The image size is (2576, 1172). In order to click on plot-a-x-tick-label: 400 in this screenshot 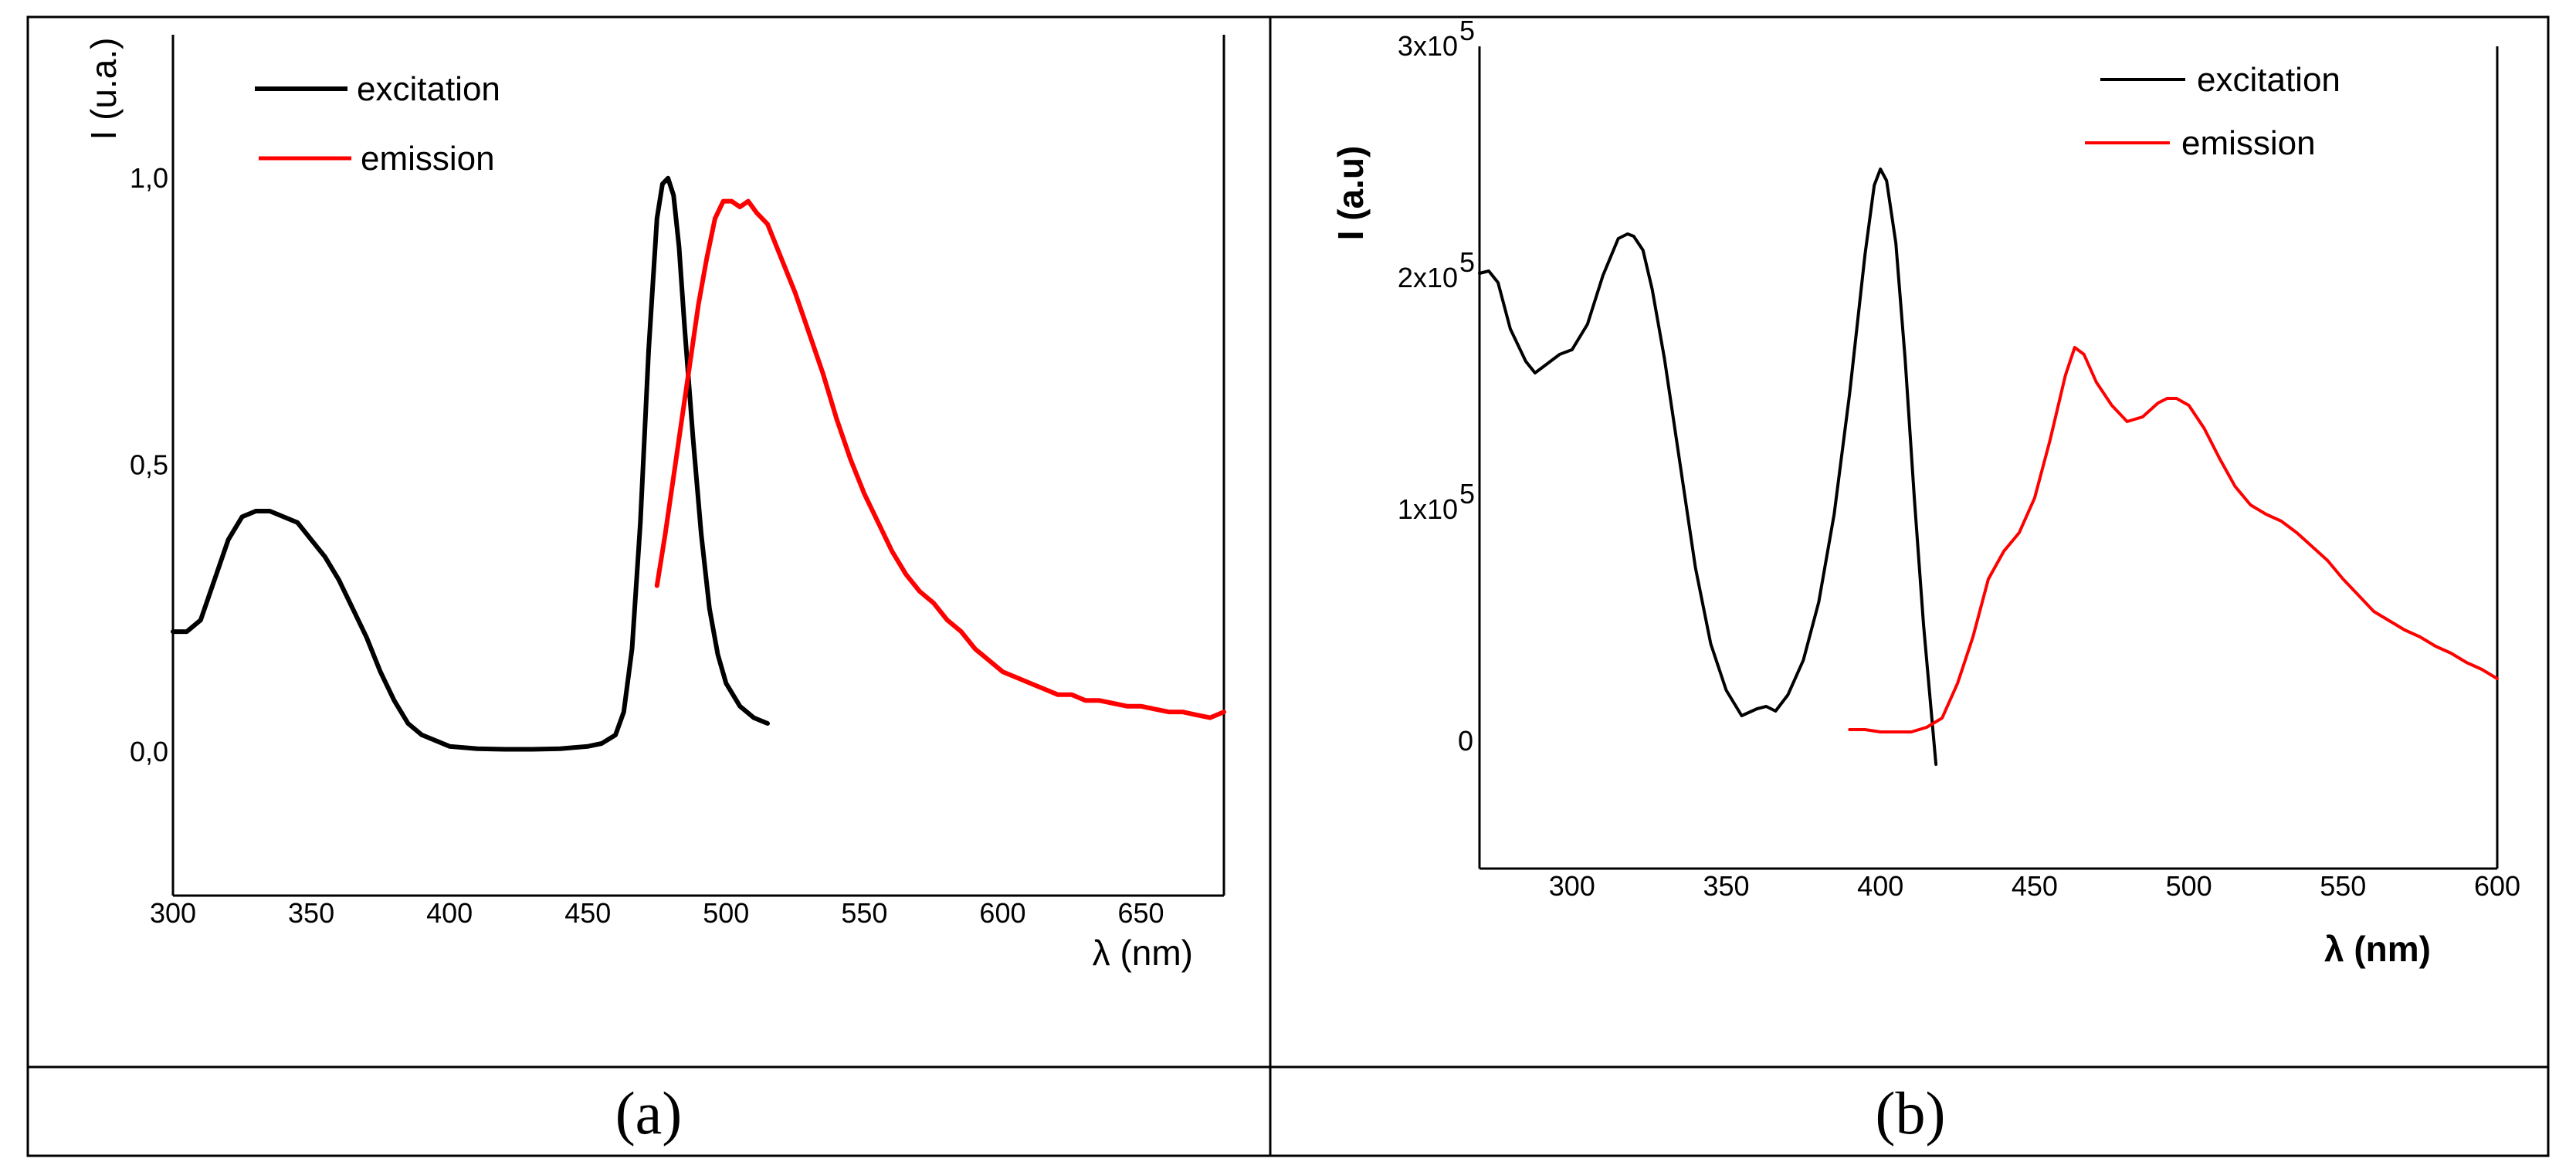, I will do `click(449, 913)`.